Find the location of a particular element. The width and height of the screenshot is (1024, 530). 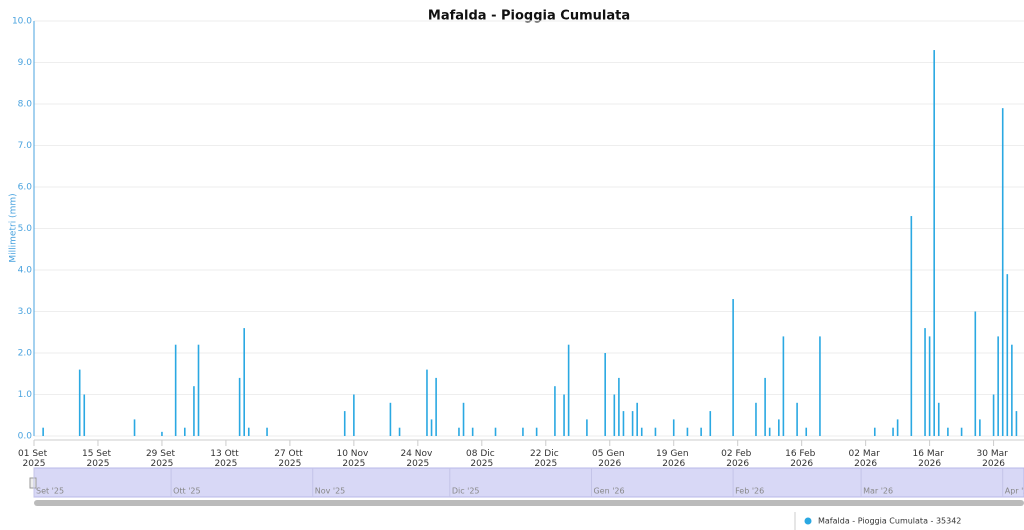

navigator-label: Mar '26 is located at coordinates (878, 491).